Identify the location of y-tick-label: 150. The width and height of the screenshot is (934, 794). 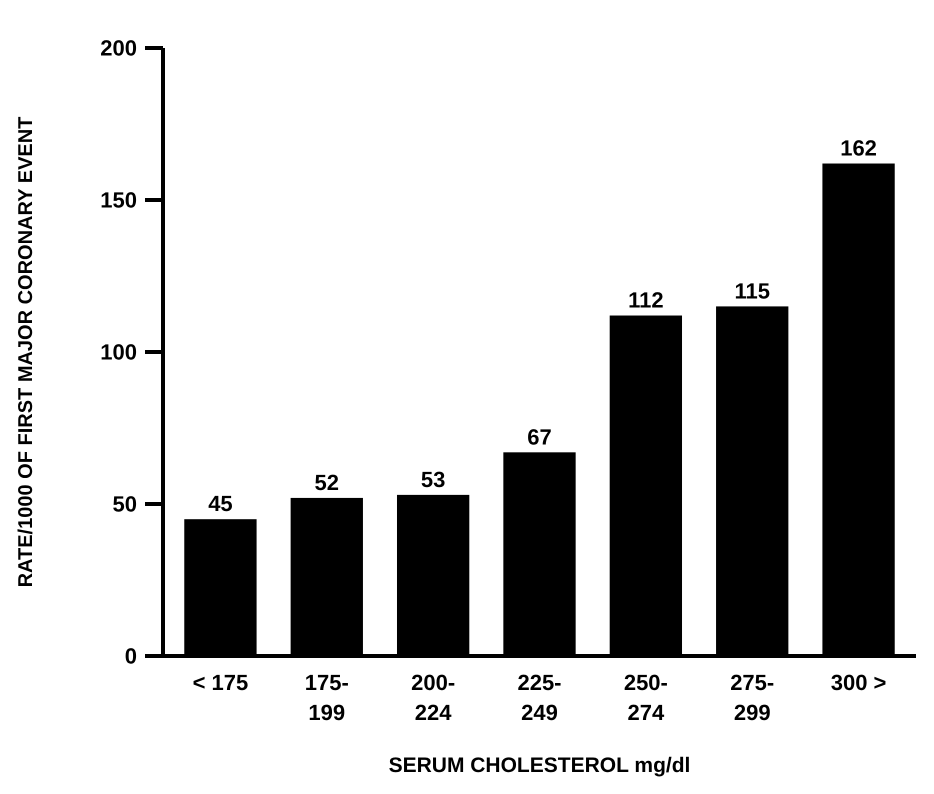
(118, 200).